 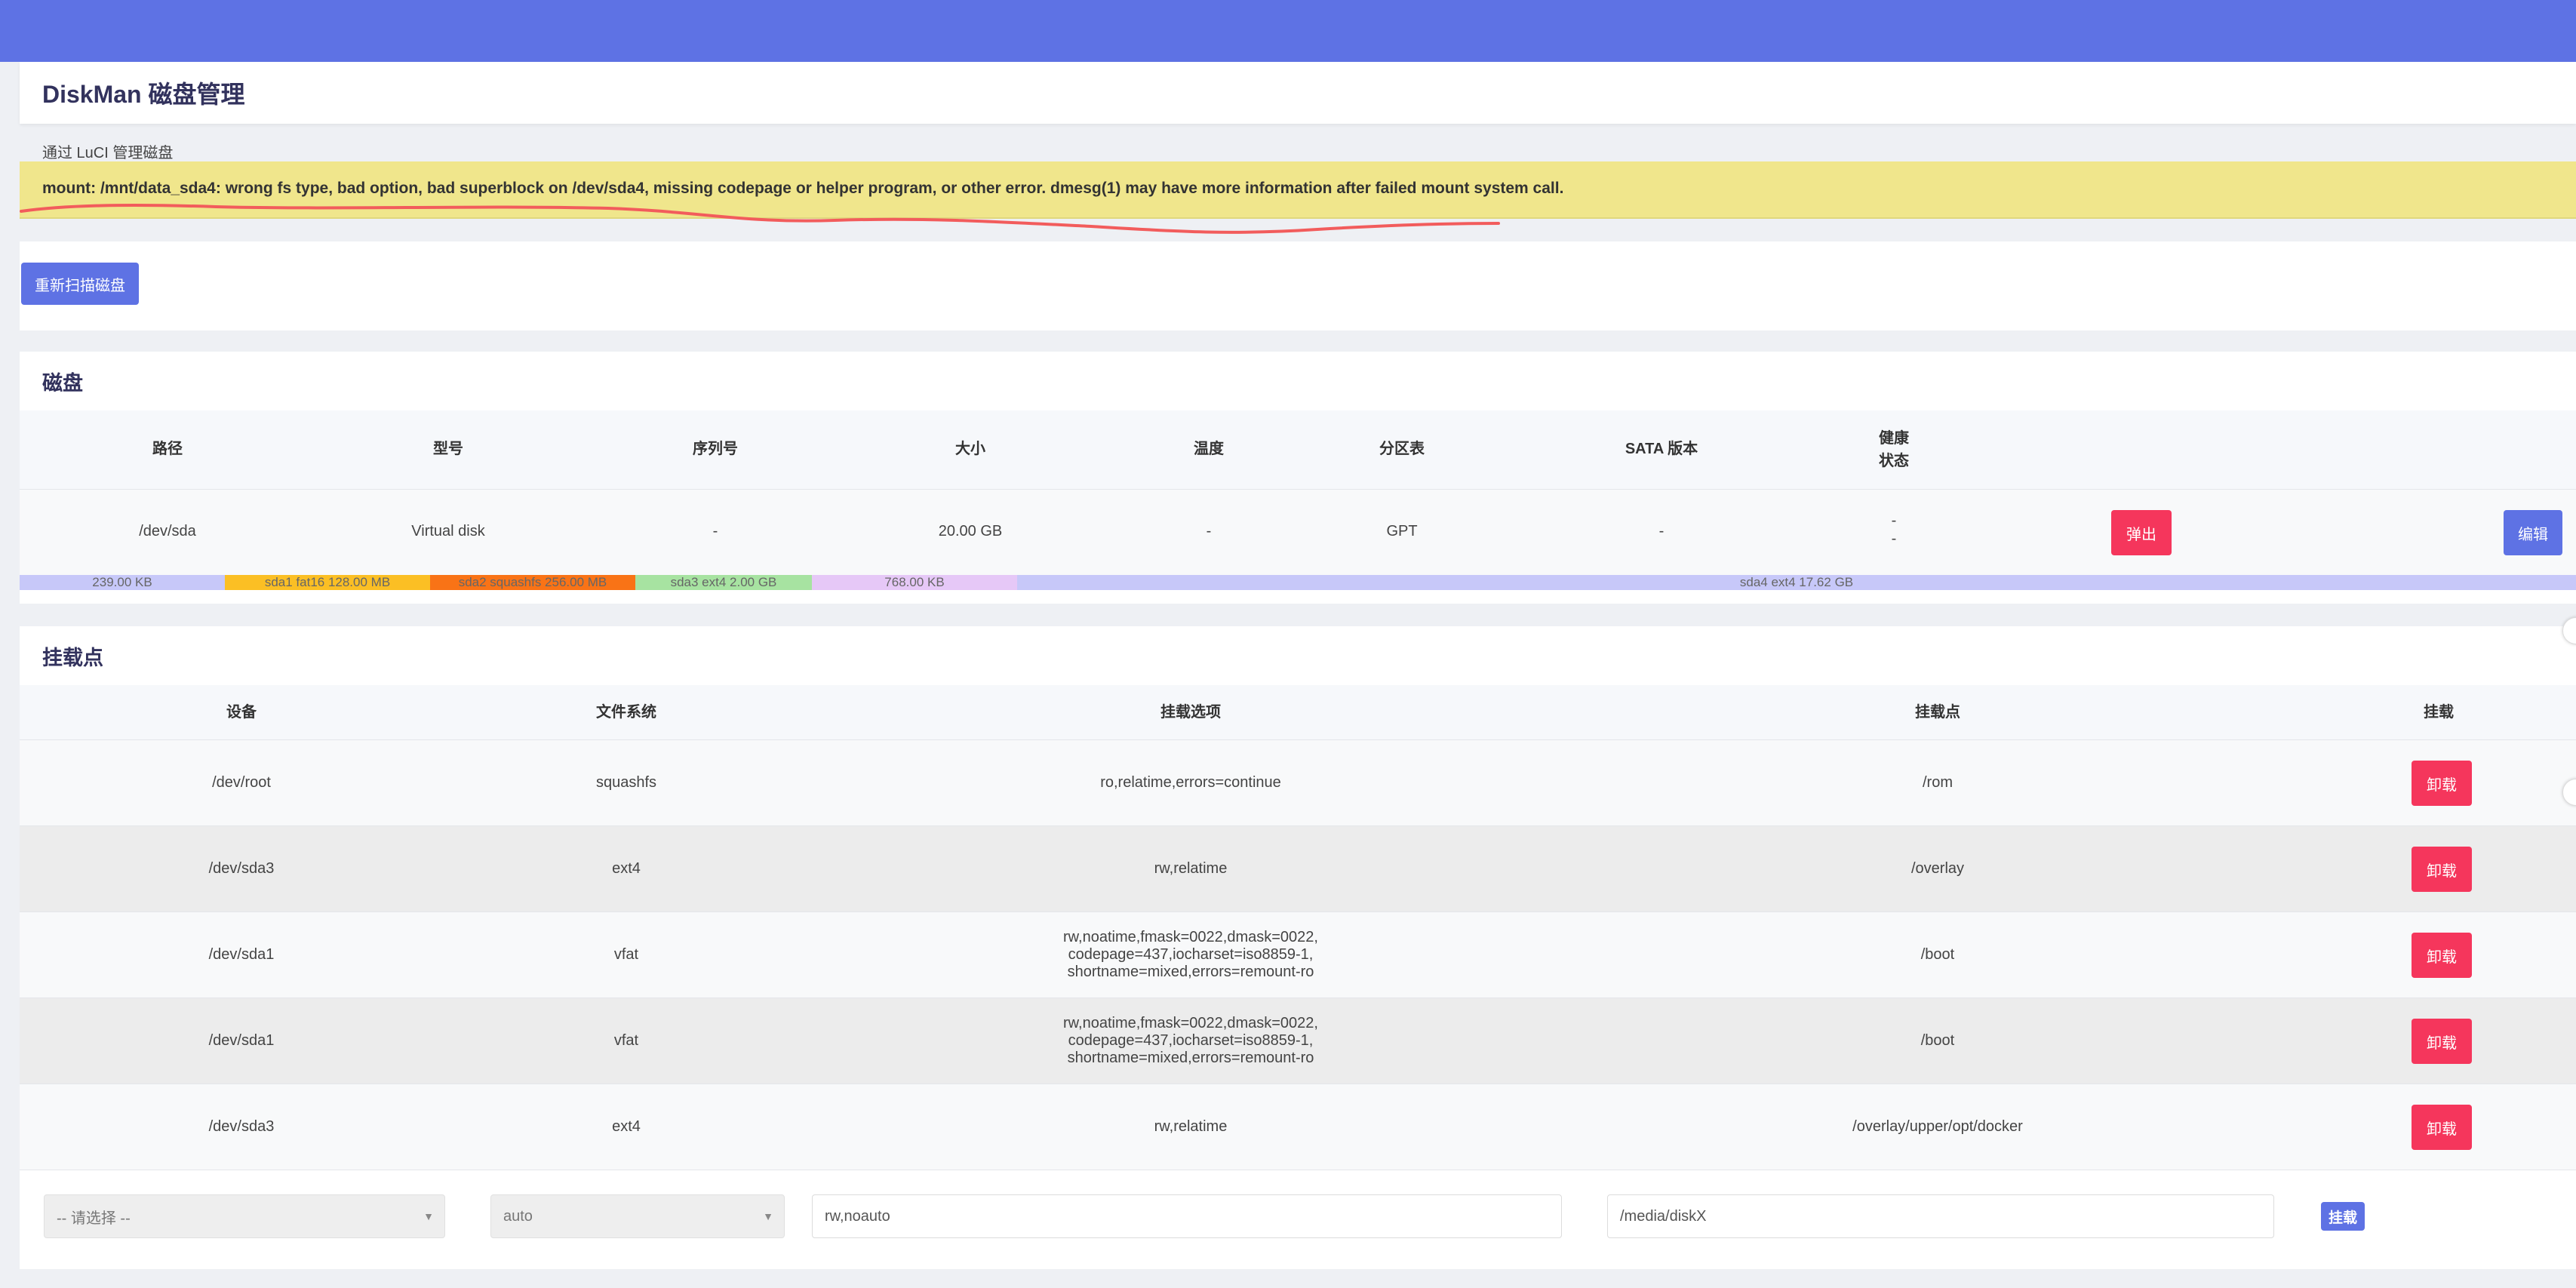 I want to click on mount-options-input: rw,noauto, so click(x=1187, y=1216).